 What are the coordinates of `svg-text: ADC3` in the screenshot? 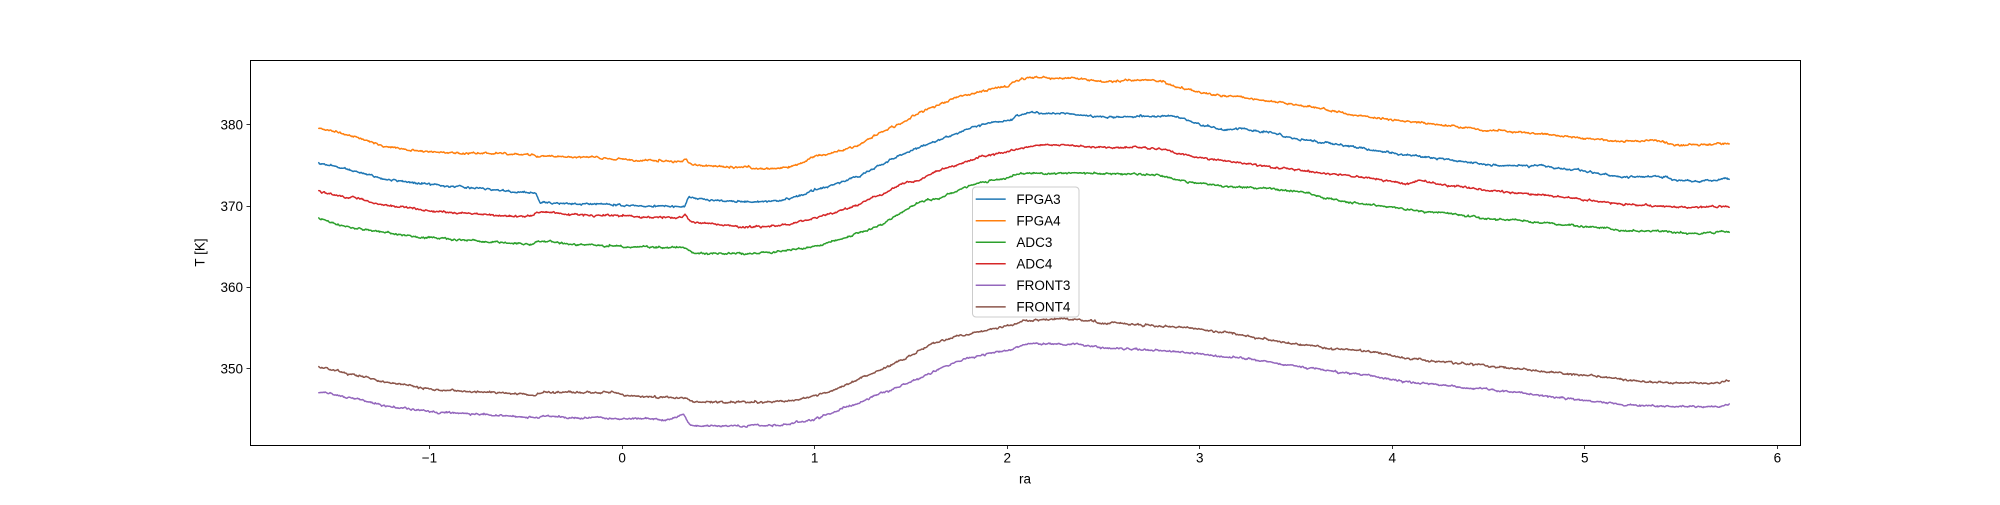 It's located at (1034, 242).